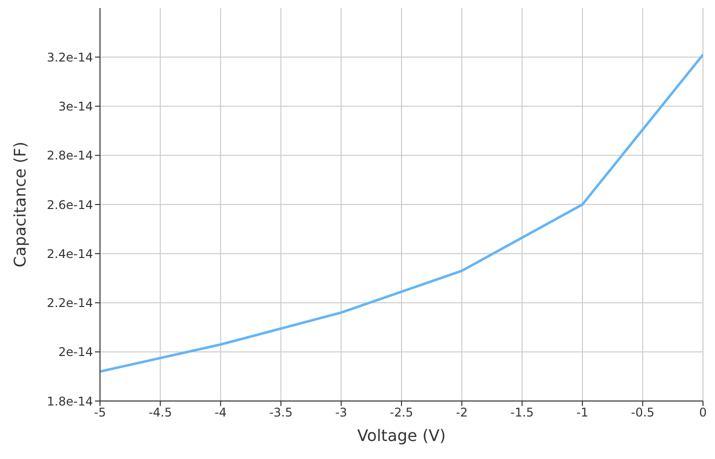 The height and width of the screenshot is (459, 715). What do you see at coordinates (642, 413) in the screenshot?
I see `x-tick-label: -0.5` at bounding box center [642, 413].